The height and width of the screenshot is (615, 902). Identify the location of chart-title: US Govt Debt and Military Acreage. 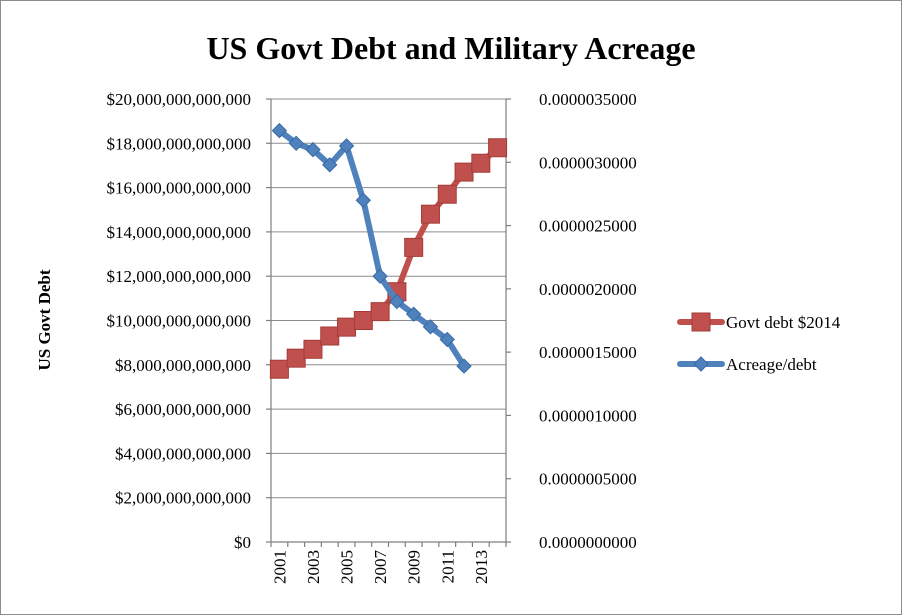
(450, 48).